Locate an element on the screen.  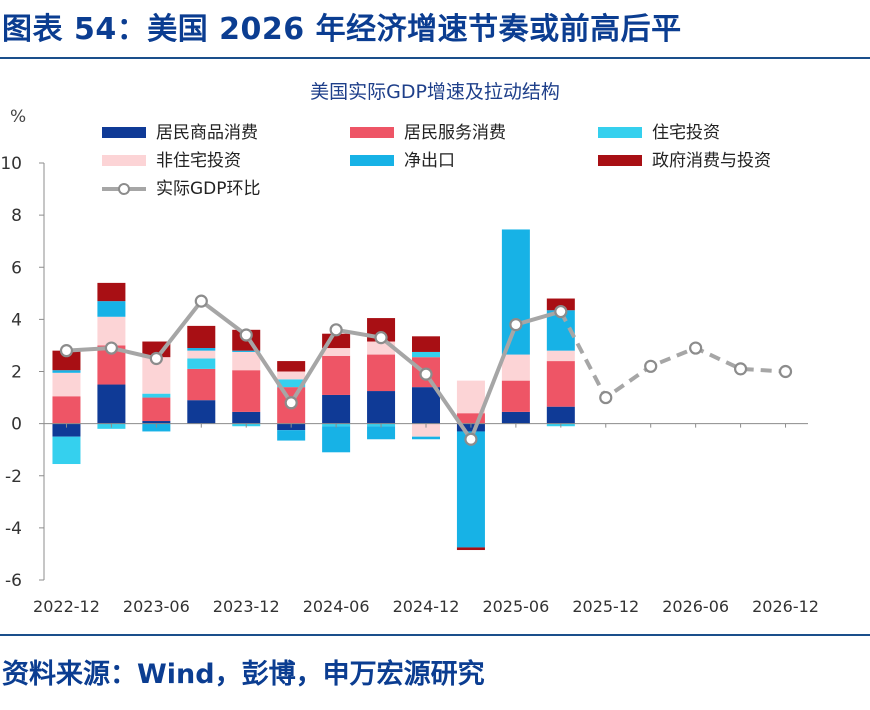
legend-label-2: 居民服务消费 is located at coordinates (455, 133).